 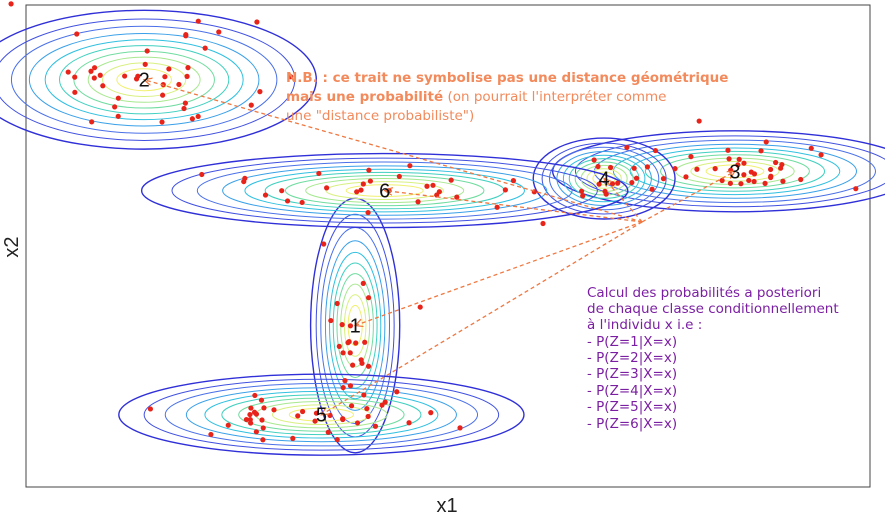 I want to click on calc-line-1: Calcul des probabilités a posteriori, so click(x=704, y=293).